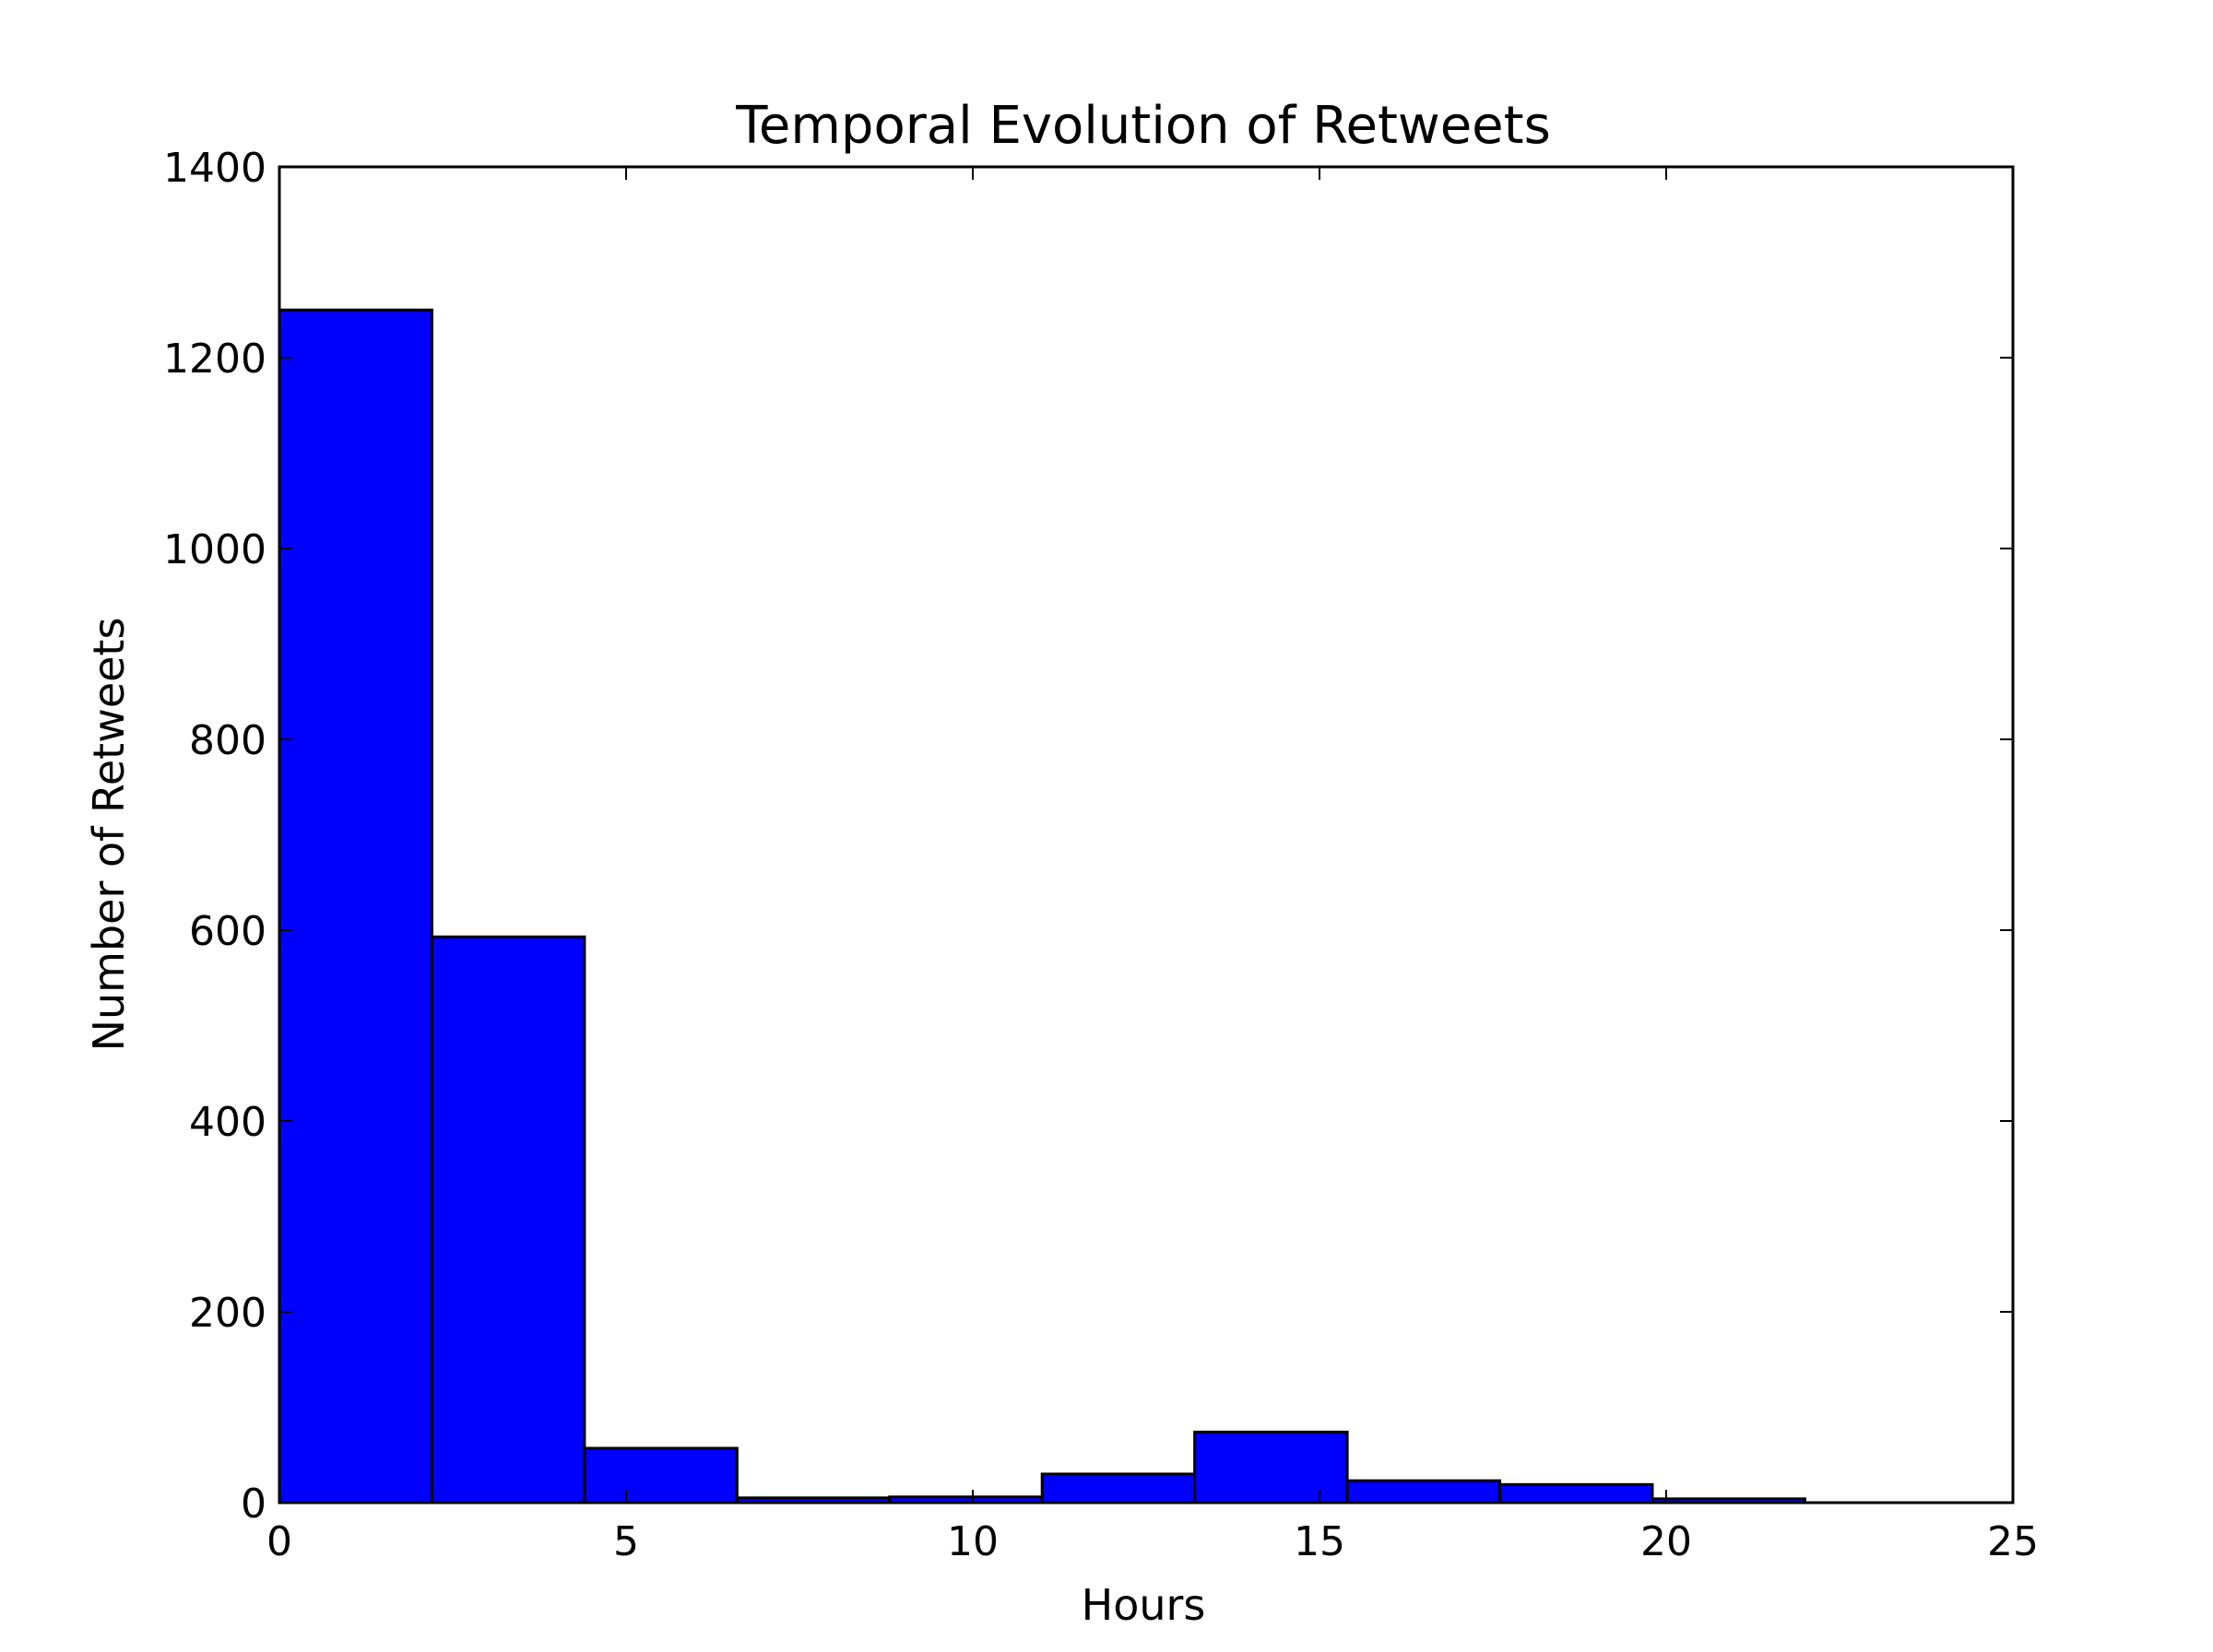 The height and width of the screenshot is (1652, 2213). Describe the element at coordinates (973, 1541) in the screenshot. I see `x-tick-label-10: 10` at that location.